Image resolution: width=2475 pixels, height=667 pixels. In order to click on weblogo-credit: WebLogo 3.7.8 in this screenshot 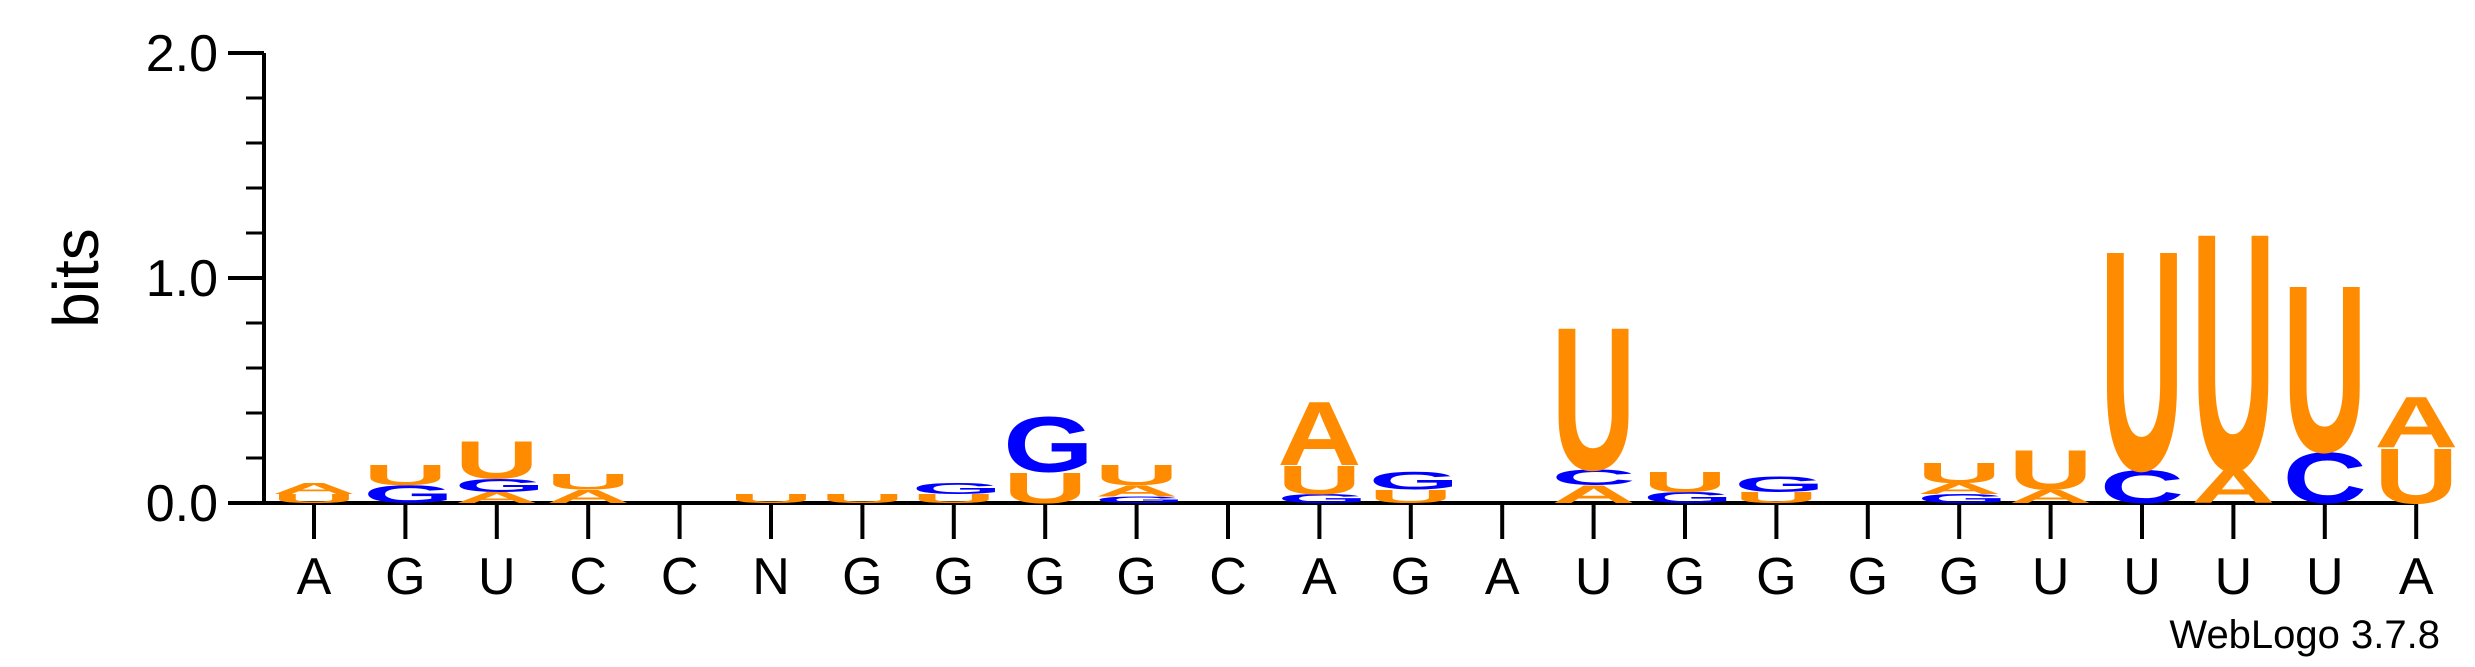, I will do `click(2304, 635)`.